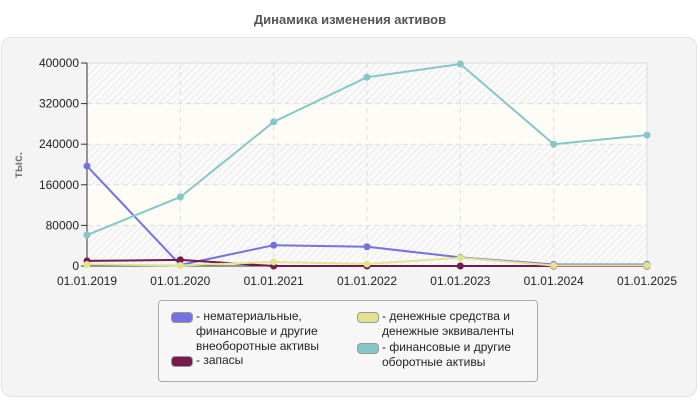 This screenshot has height=400, width=700. Describe the element at coordinates (59, 63) in the screenshot. I see `y-tick-label: 400000` at that location.